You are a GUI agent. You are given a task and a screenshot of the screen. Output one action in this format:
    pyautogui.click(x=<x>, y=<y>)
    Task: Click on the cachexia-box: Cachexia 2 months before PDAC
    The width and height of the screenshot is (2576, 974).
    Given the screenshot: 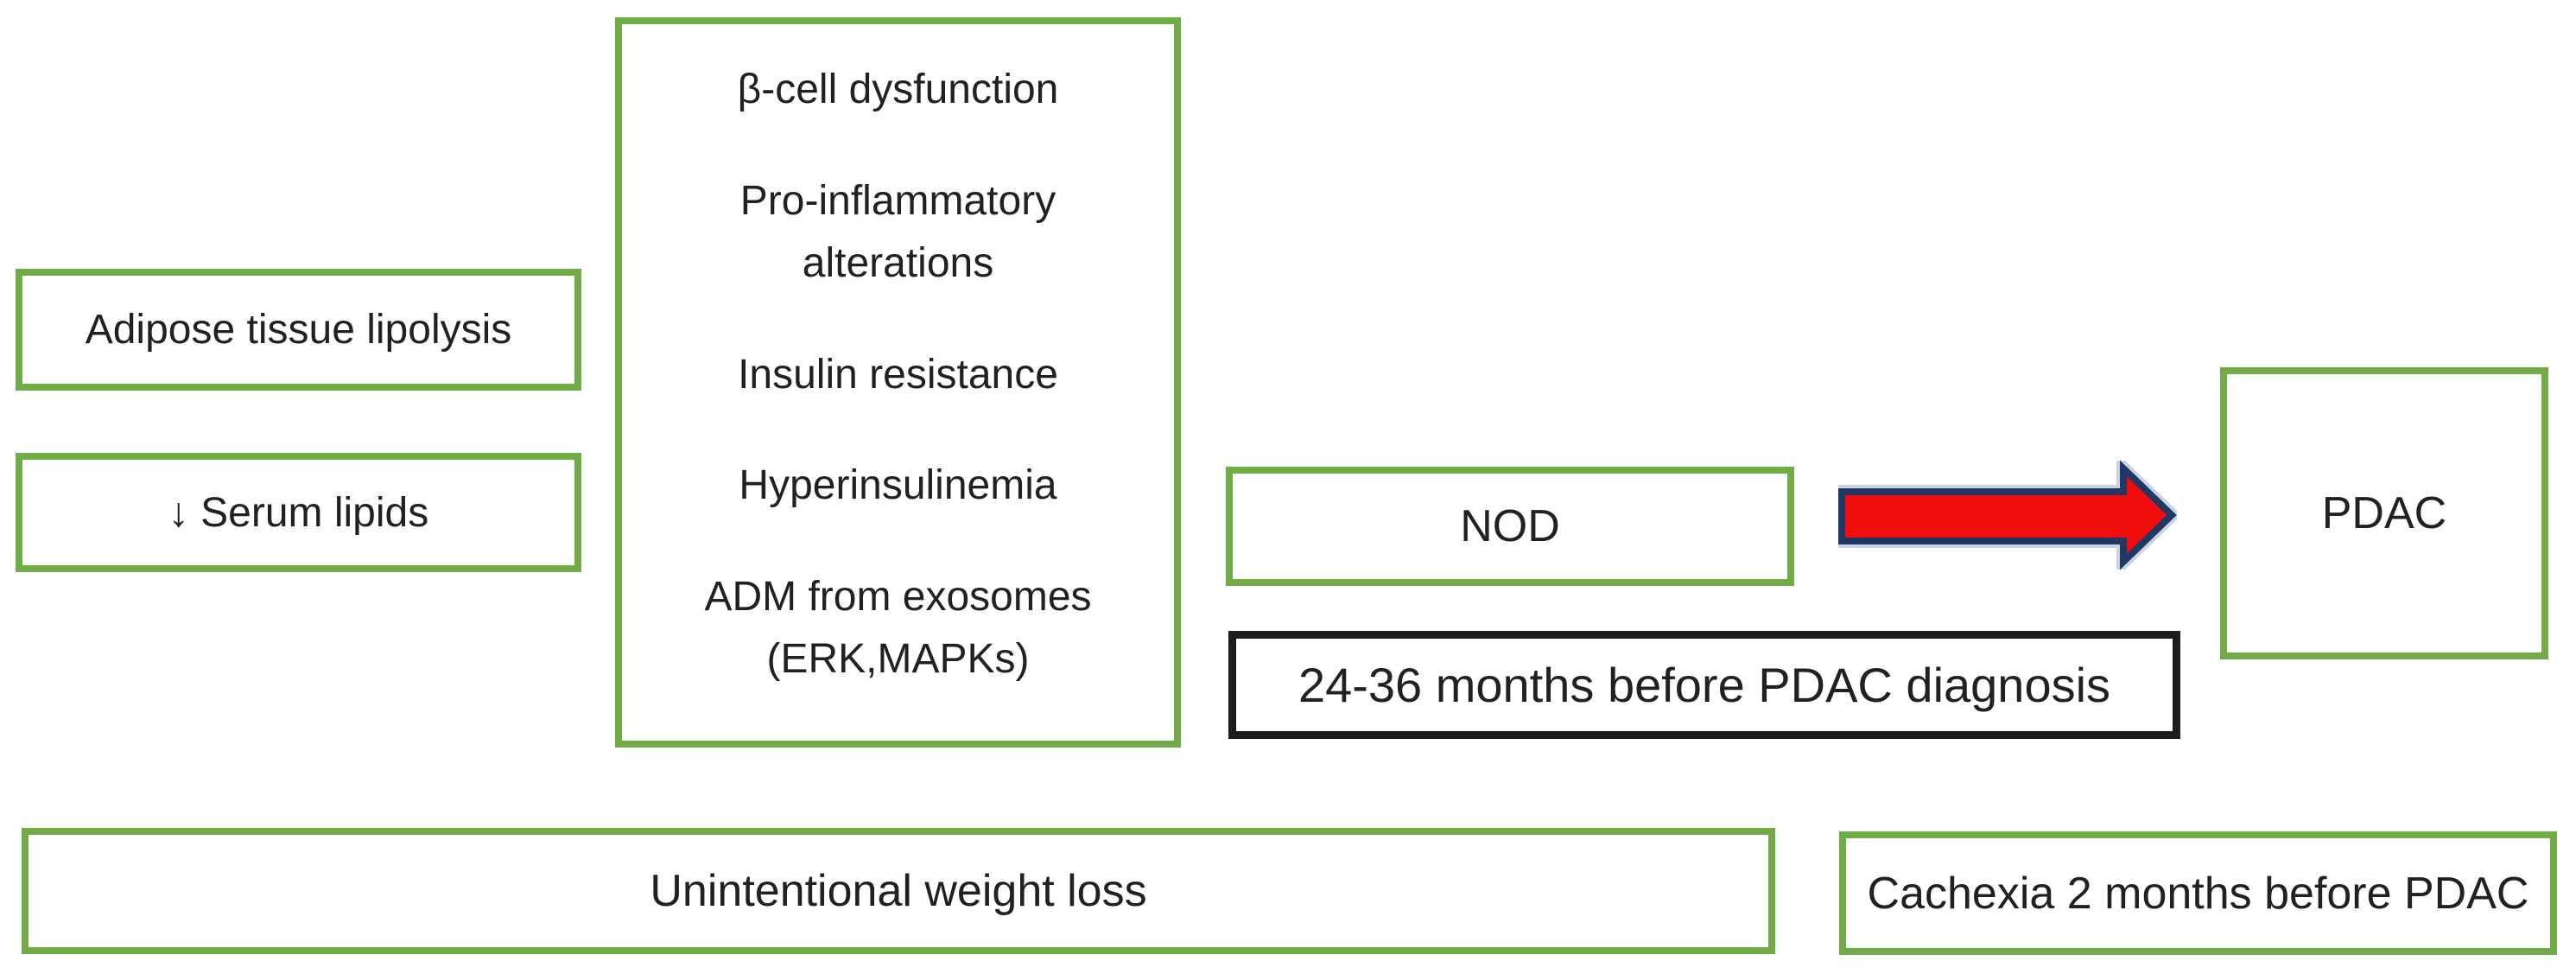 What is the action you would take?
    pyautogui.click(x=2198, y=893)
    